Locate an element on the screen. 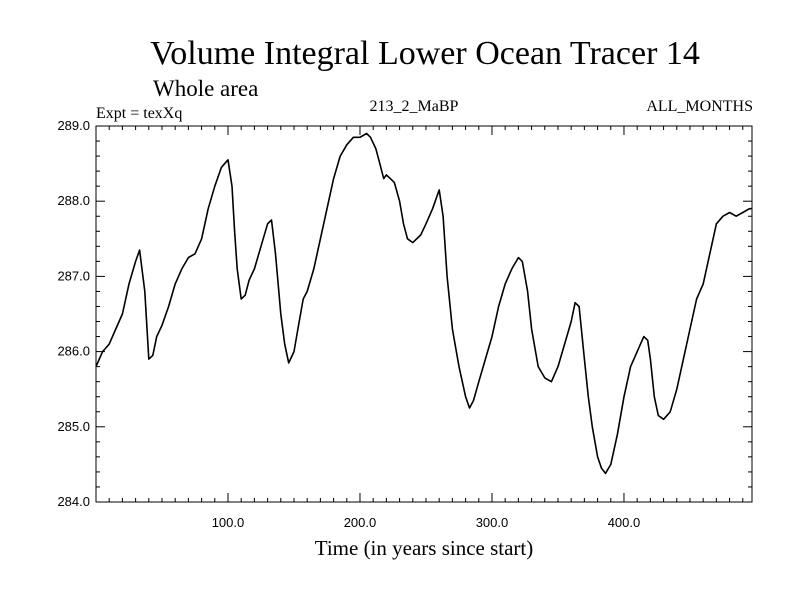 This screenshot has width=800, height=600. x-axis-label: Time (in years since start) is located at coordinates (424, 548).